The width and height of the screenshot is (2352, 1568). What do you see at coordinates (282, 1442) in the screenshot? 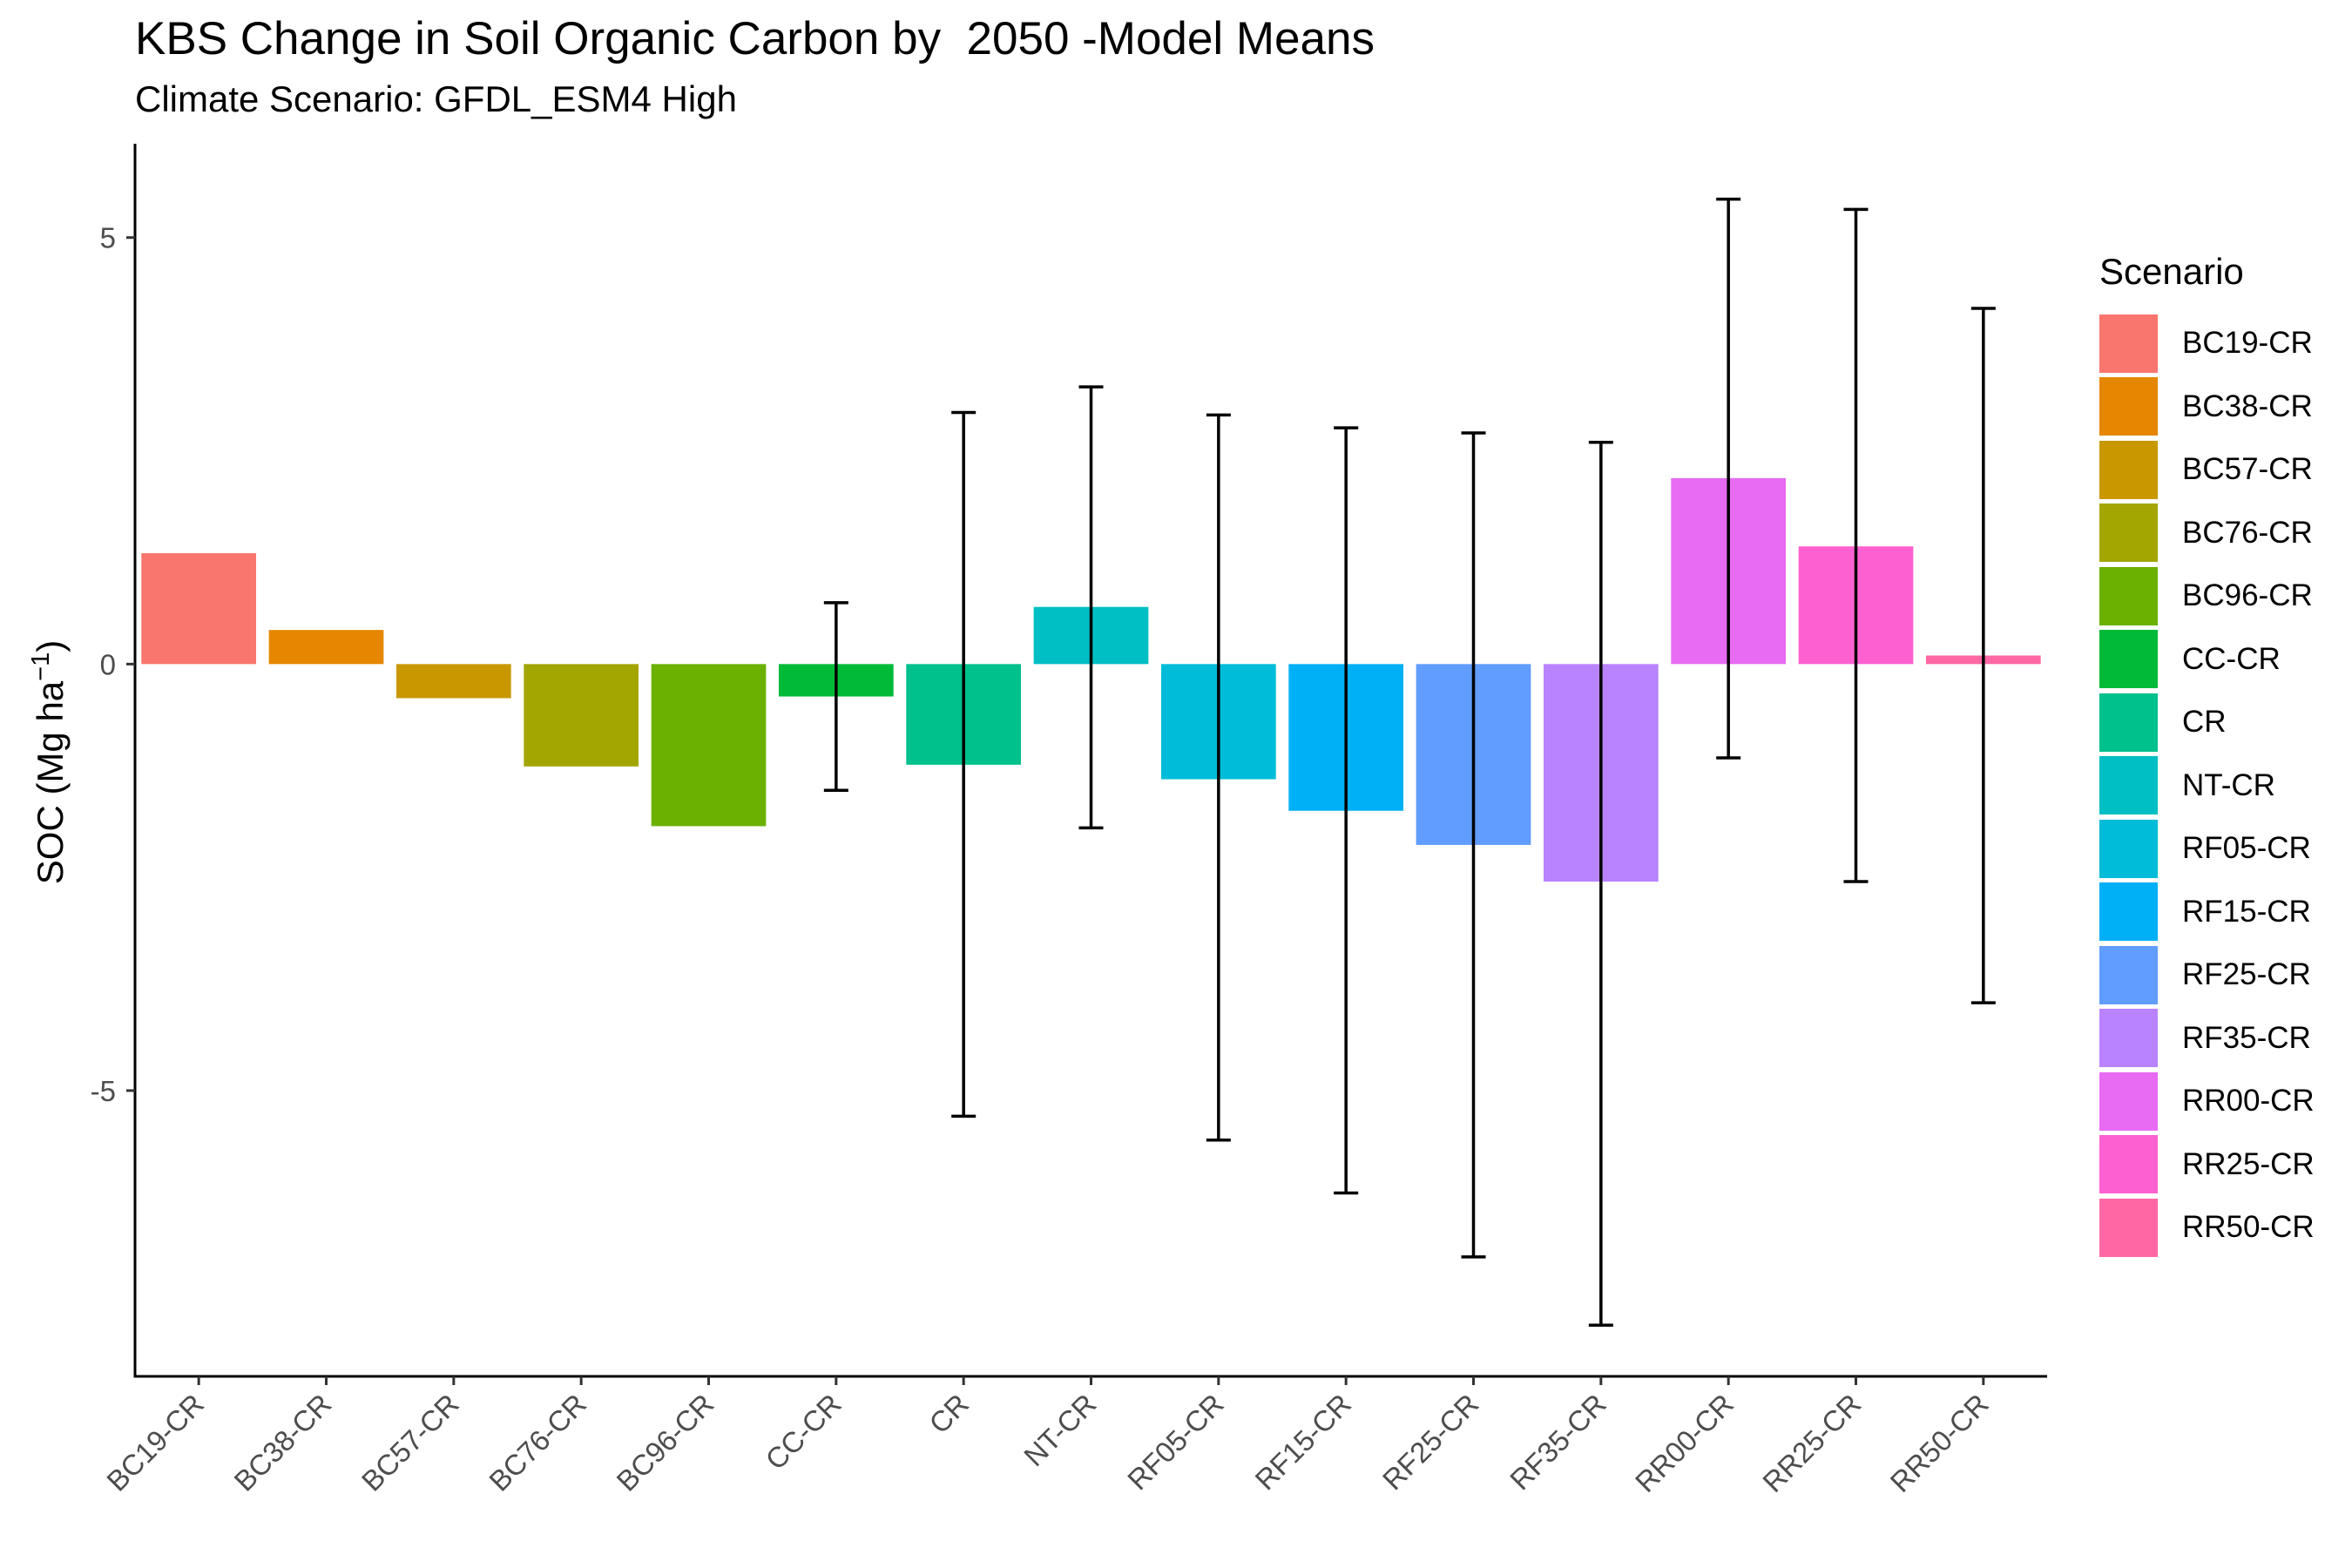
I see `x-tick-label: BC38-CR` at bounding box center [282, 1442].